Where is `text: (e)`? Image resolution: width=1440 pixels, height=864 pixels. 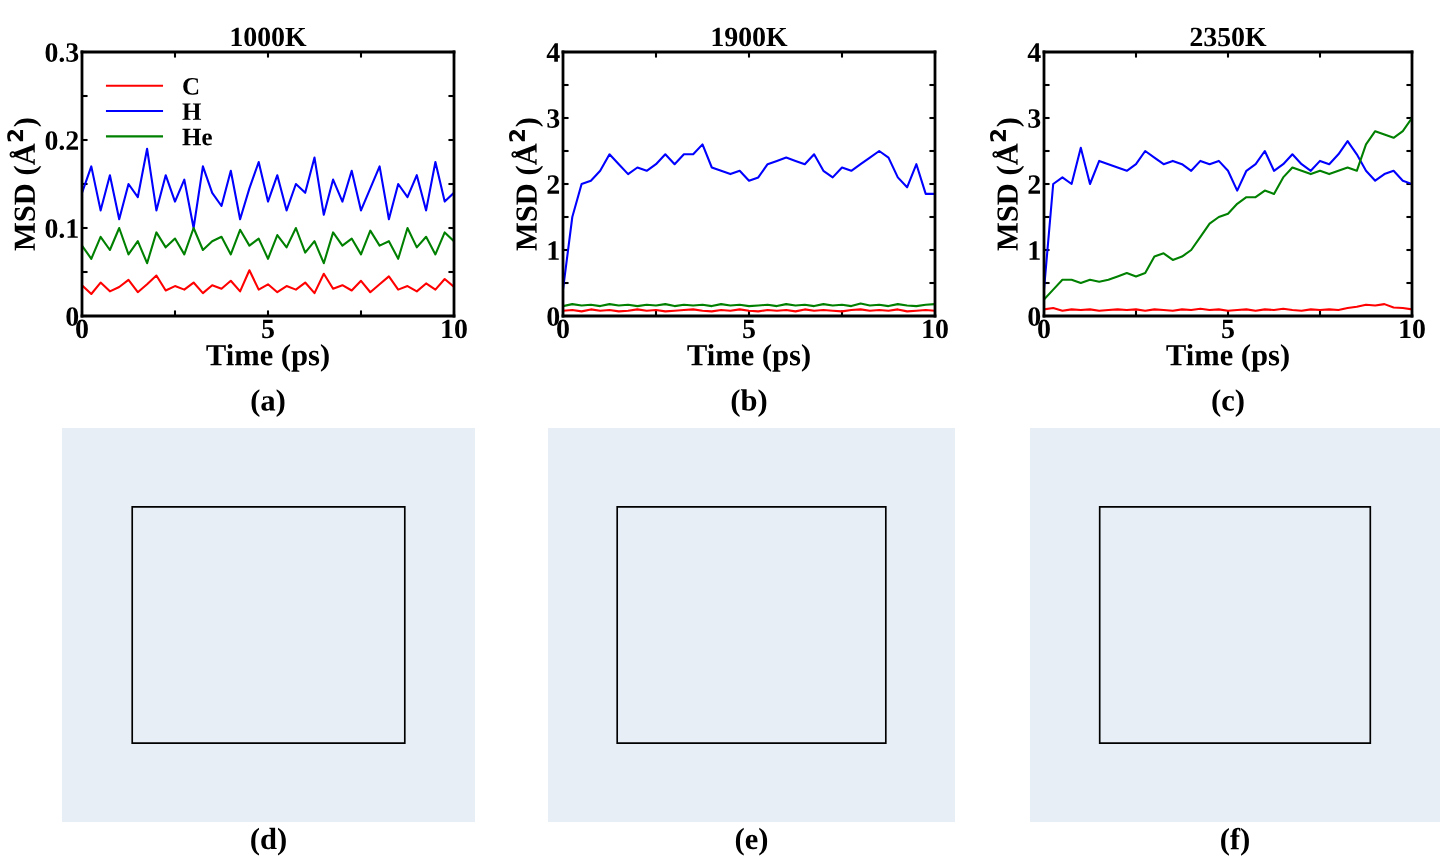
text: (e) is located at coordinates (751, 841).